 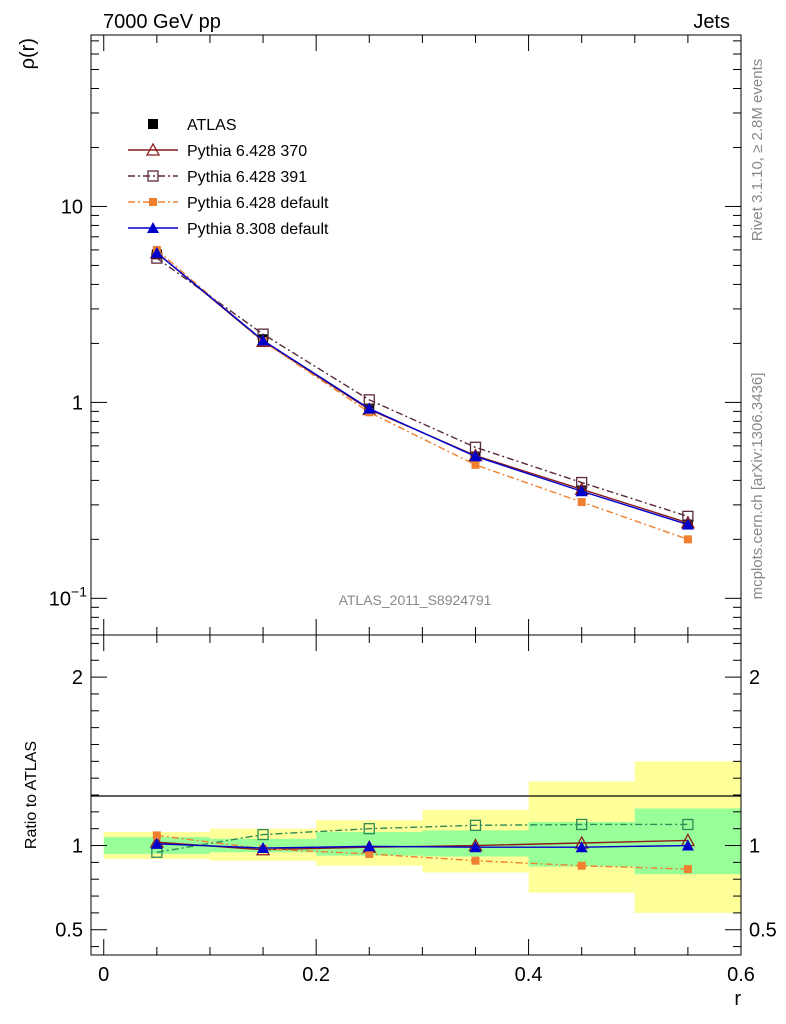 I want to click on ratio-y-tick-label-right-1: 1, so click(x=754, y=847).